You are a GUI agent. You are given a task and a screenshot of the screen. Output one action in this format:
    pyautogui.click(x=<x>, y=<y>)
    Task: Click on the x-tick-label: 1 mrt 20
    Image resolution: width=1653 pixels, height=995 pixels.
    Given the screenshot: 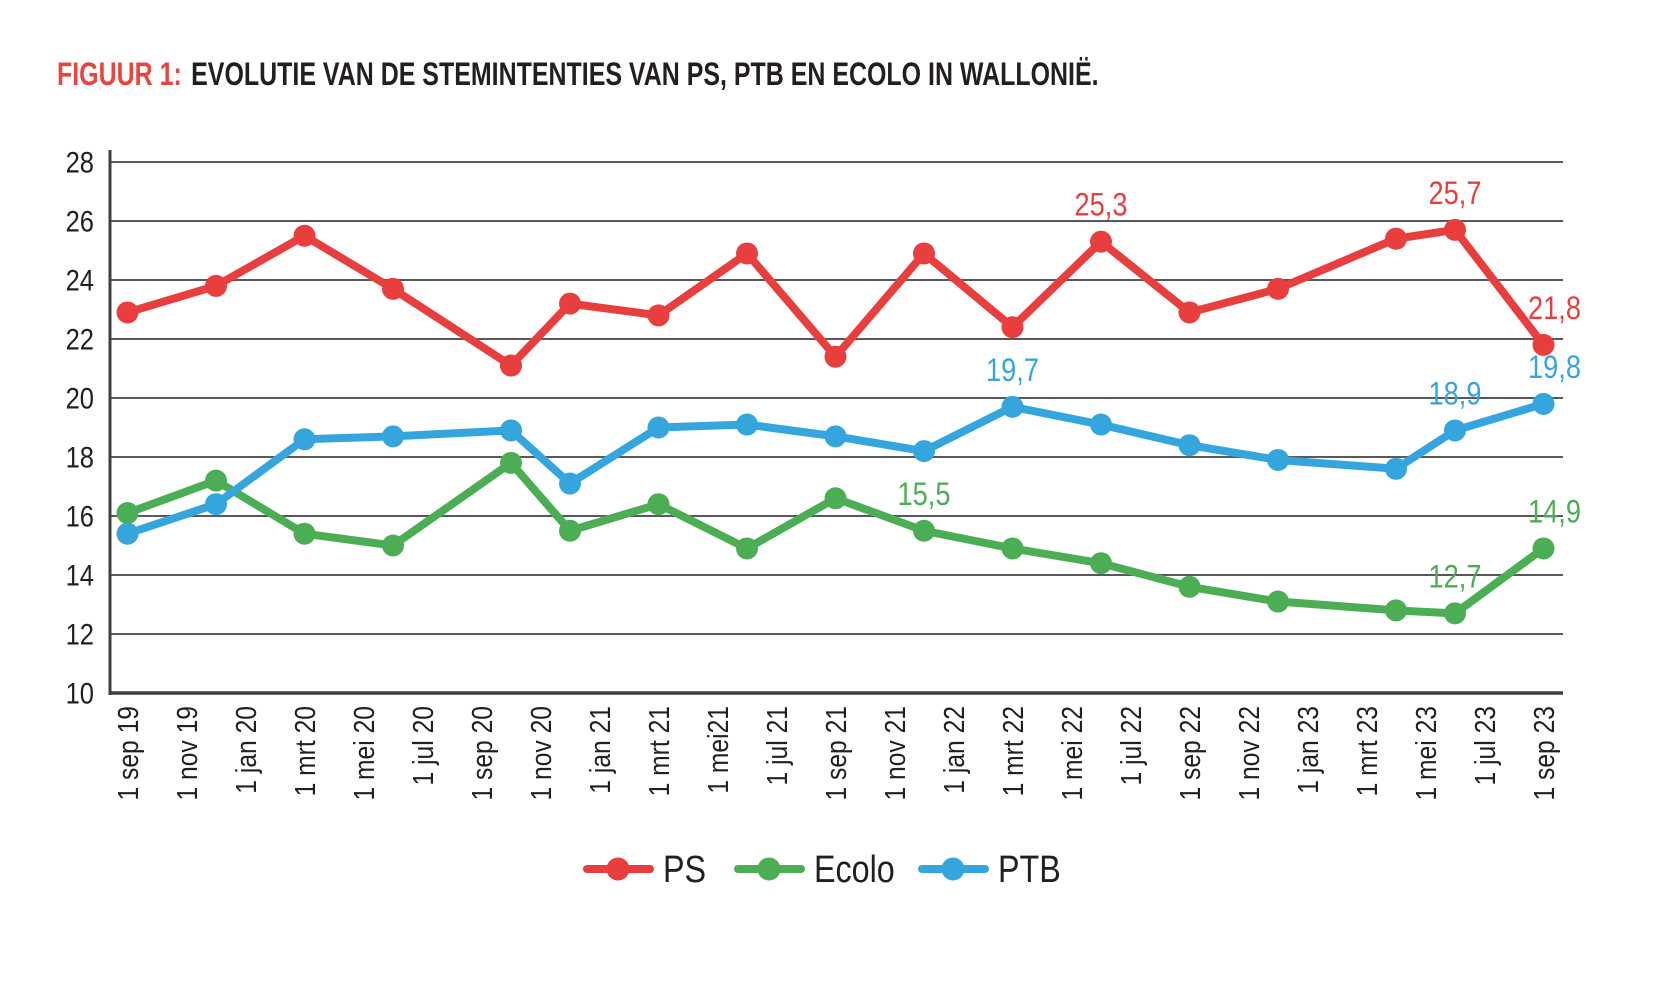 What is the action you would take?
    pyautogui.click(x=305, y=751)
    